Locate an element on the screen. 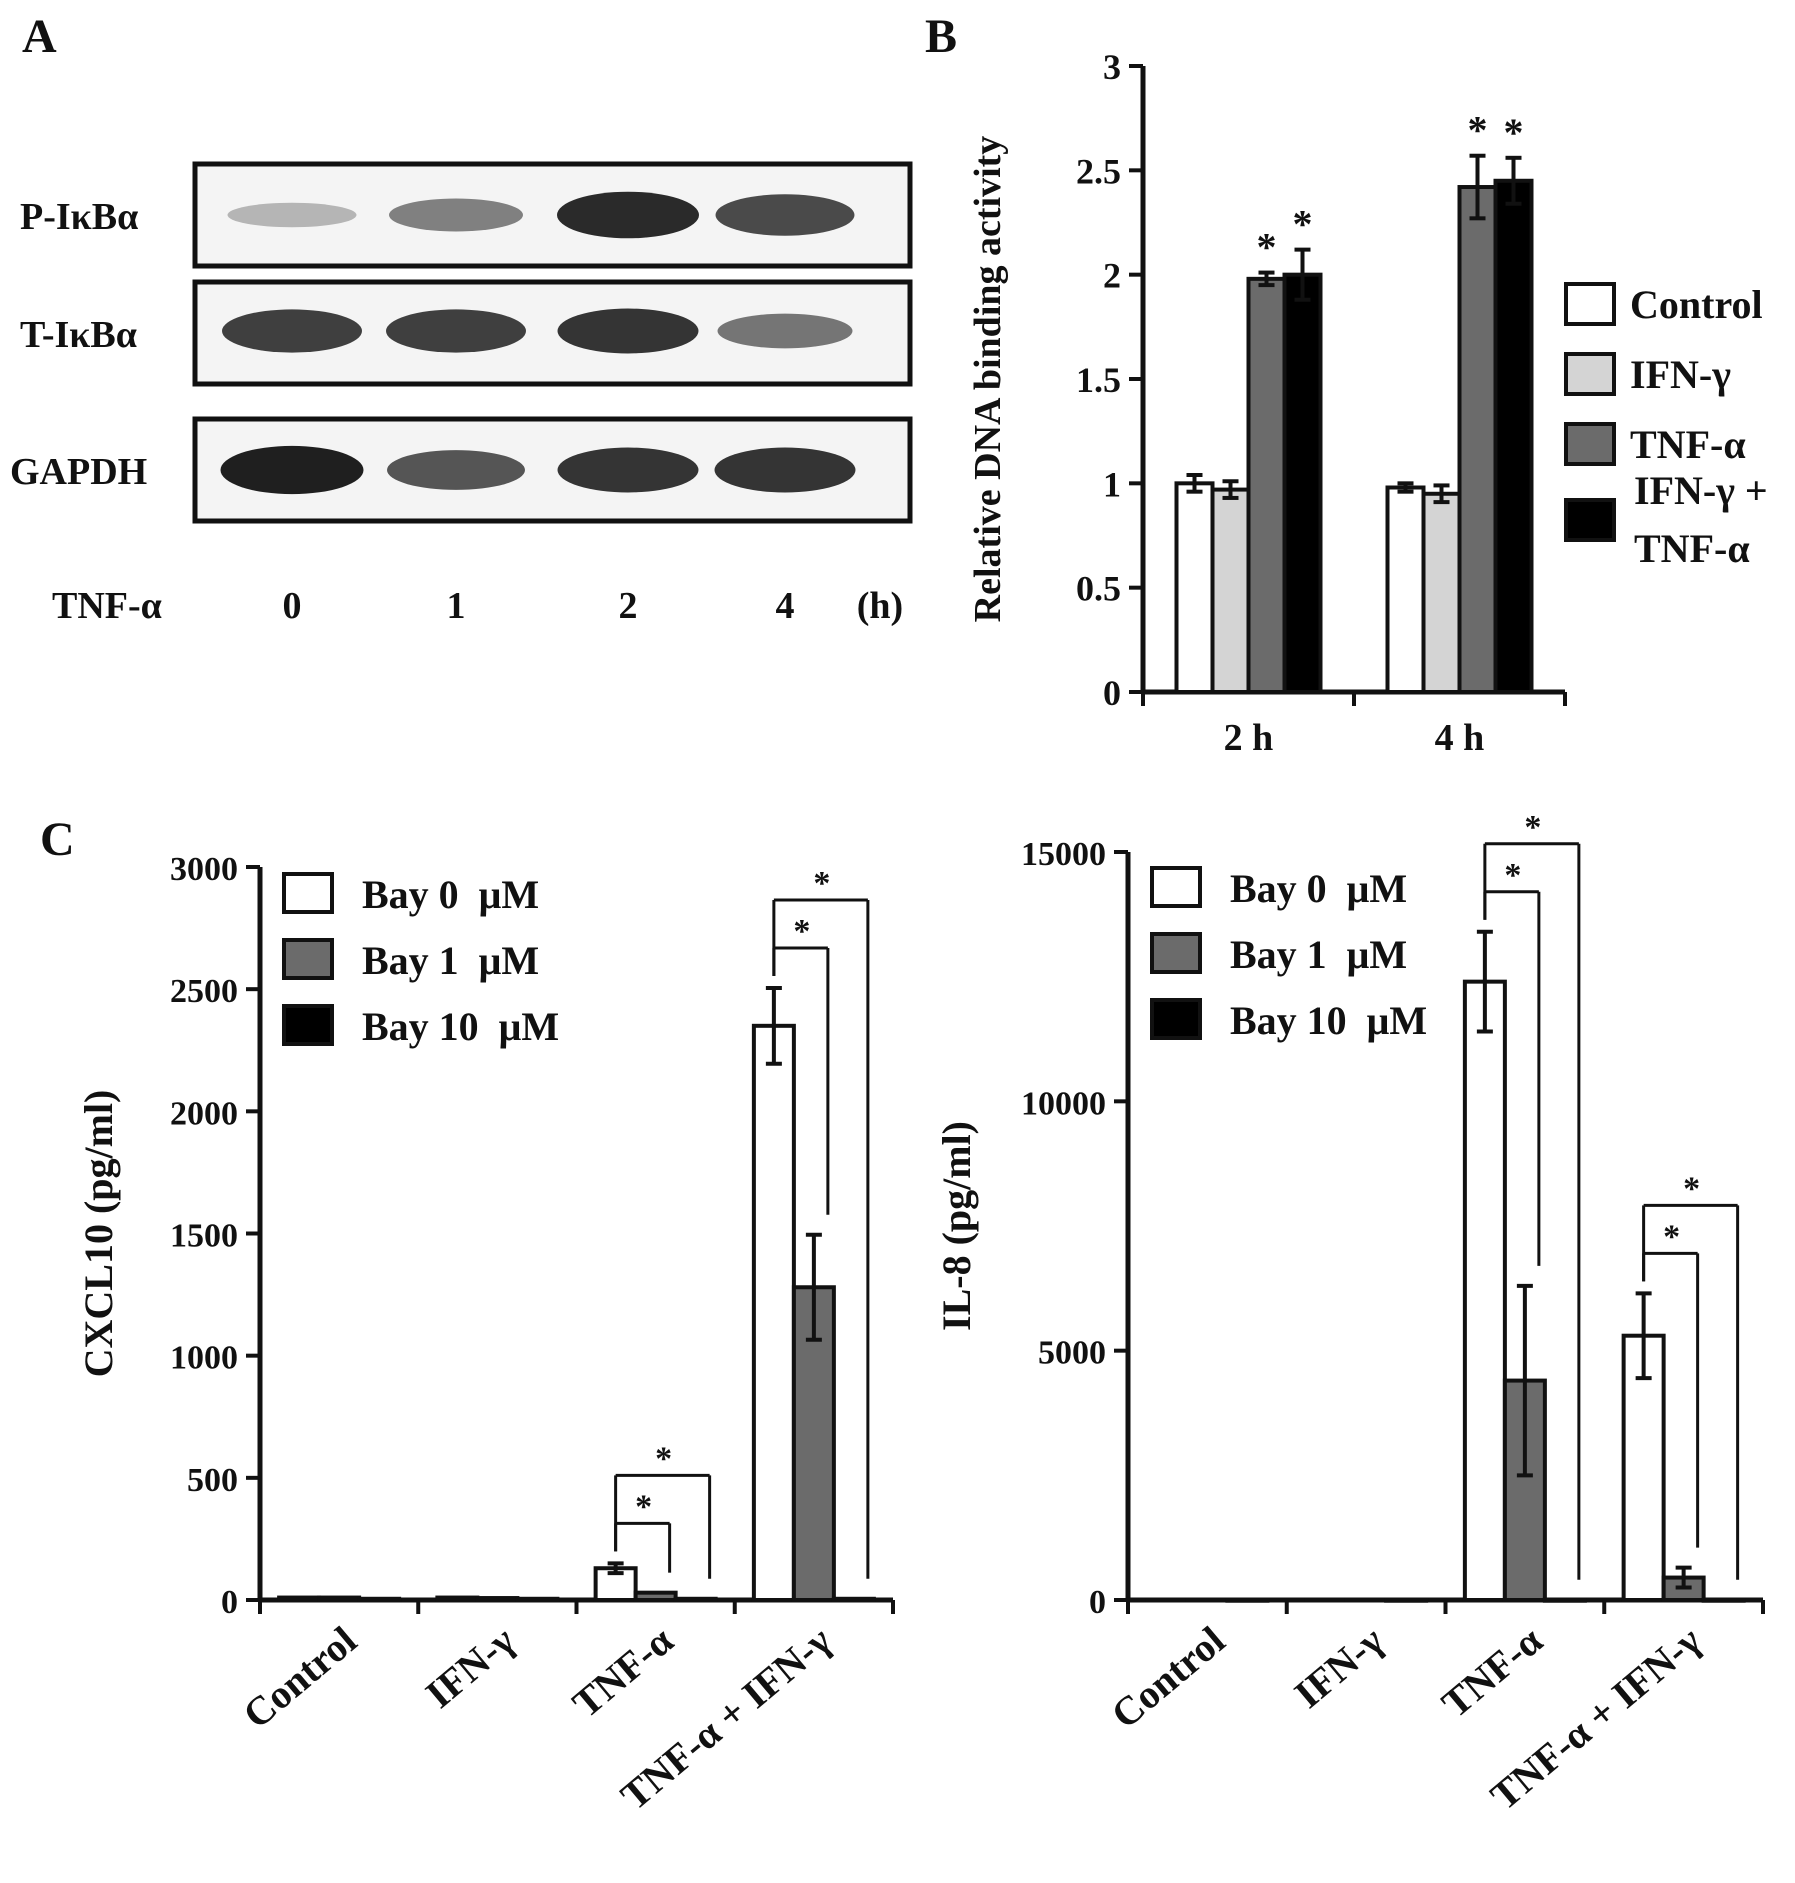 This screenshot has width=1795, height=1883. blot-row-label: T-IκBα is located at coordinates (78, 335).